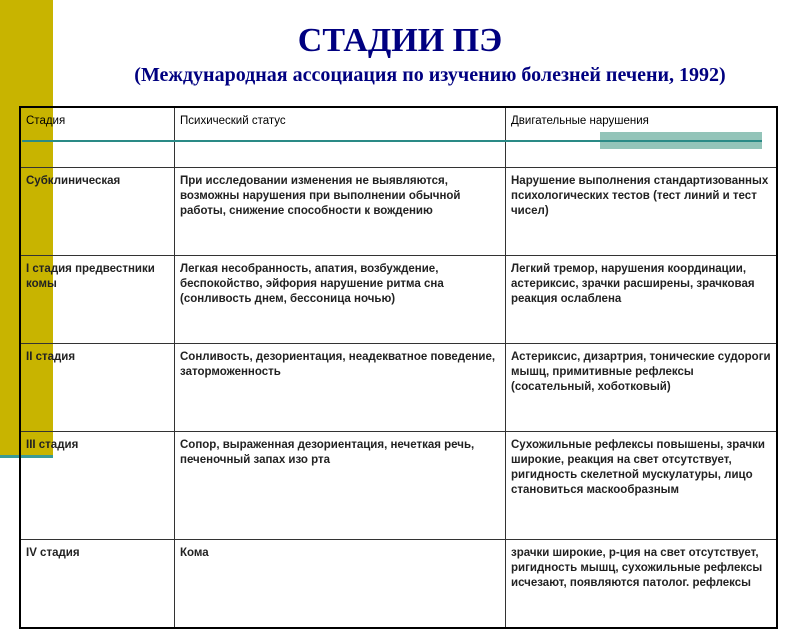 This screenshot has height=641, width=800. Describe the element at coordinates (400, 40) in the screenshot. I see `slide-title: СТАДИИ ПЭ` at that location.